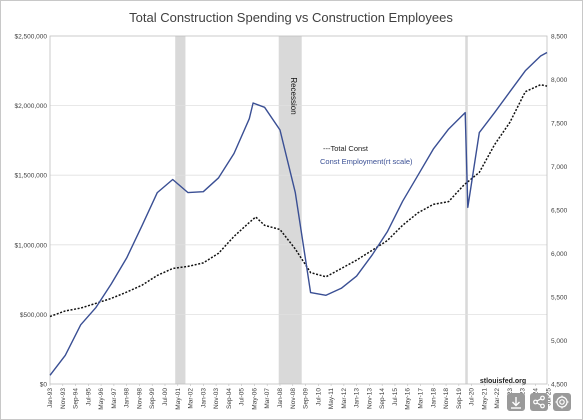 This screenshot has width=583, height=420. Describe the element at coordinates (293, 95) in the screenshot. I see `recession-label: Recession` at that location.